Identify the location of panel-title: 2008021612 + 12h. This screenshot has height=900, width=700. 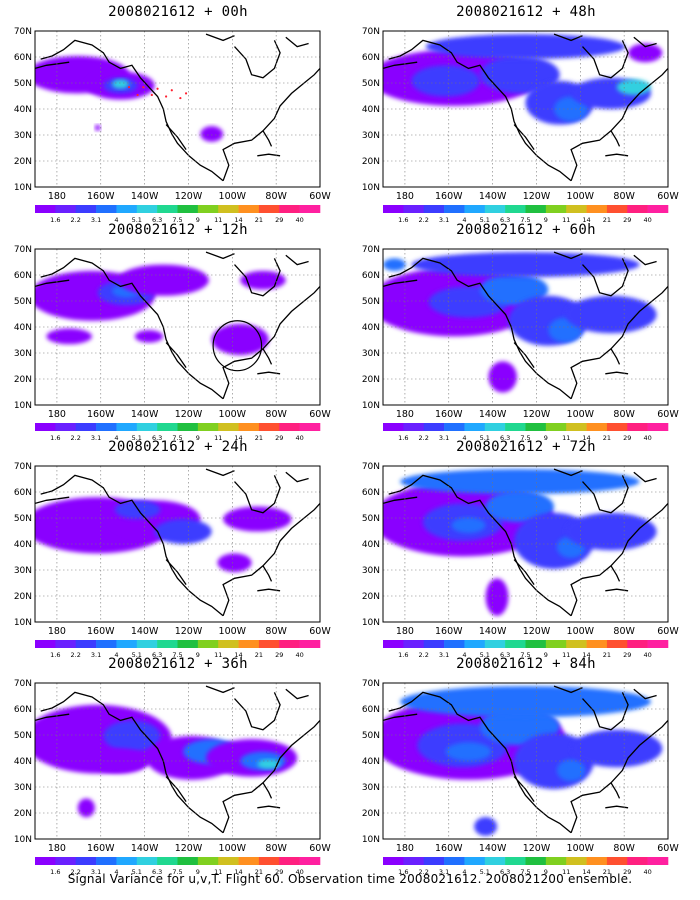
(178, 230).